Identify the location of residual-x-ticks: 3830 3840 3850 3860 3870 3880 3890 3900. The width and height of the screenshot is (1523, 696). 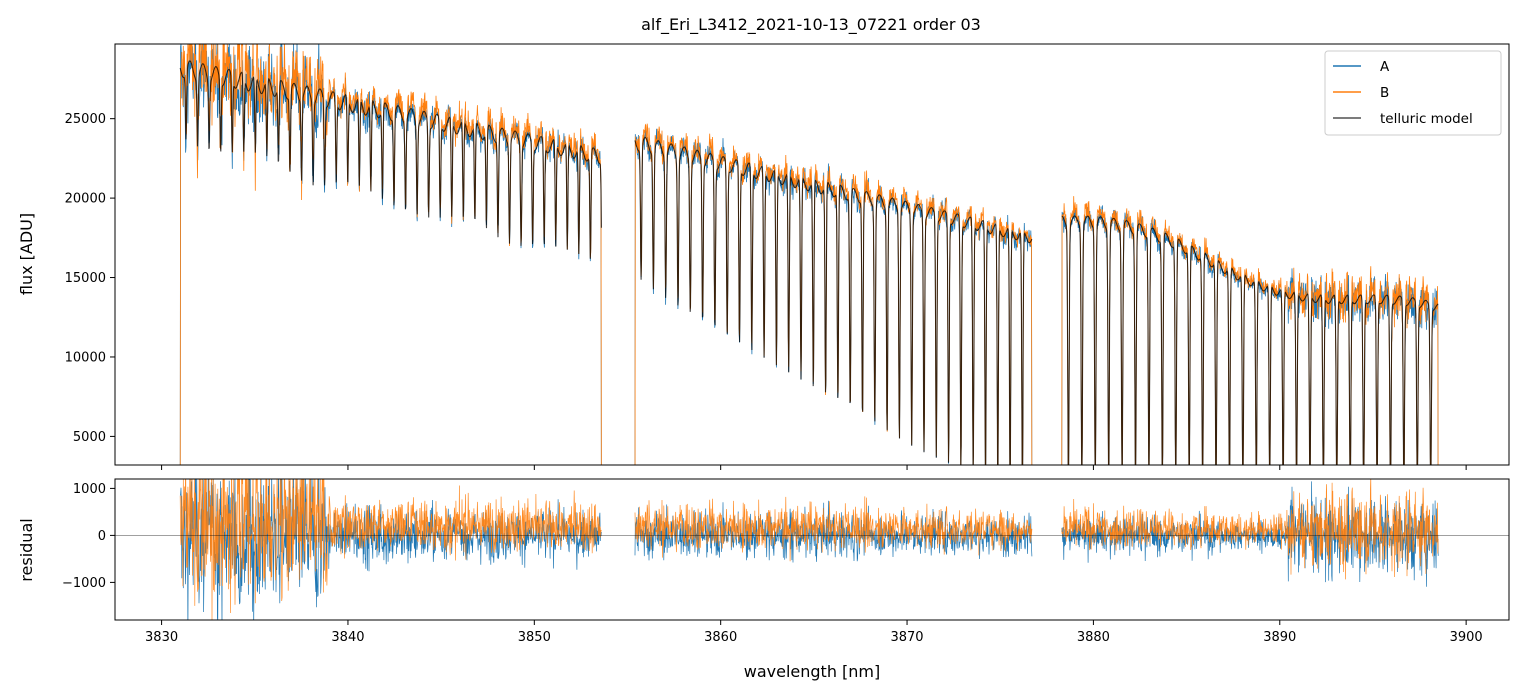
(814, 632).